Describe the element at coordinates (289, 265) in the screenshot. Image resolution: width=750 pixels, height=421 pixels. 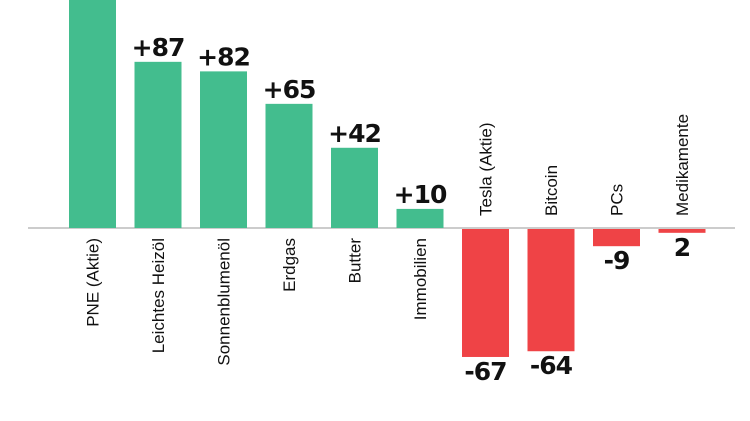
I see `category-label: Erdgas` at that location.